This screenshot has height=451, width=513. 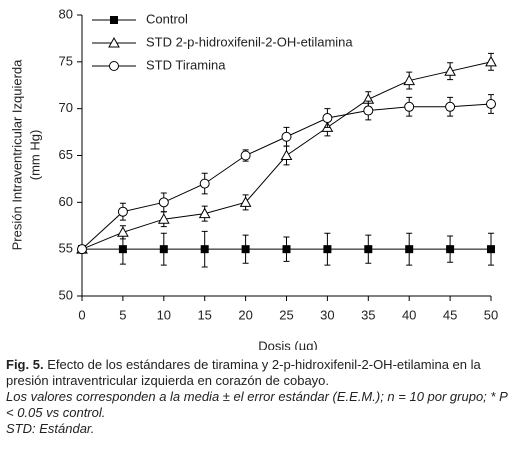 What do you see at coordinates (81, 314) in the screenshot?
I see `x-tick-label: 0` at bounding box center [81, 314].